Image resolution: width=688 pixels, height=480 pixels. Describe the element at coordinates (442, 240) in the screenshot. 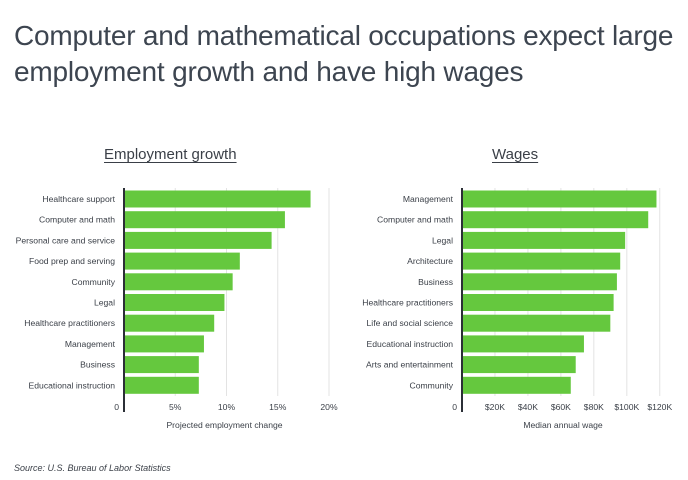

I see `wage-category-label: Legal` at that location.